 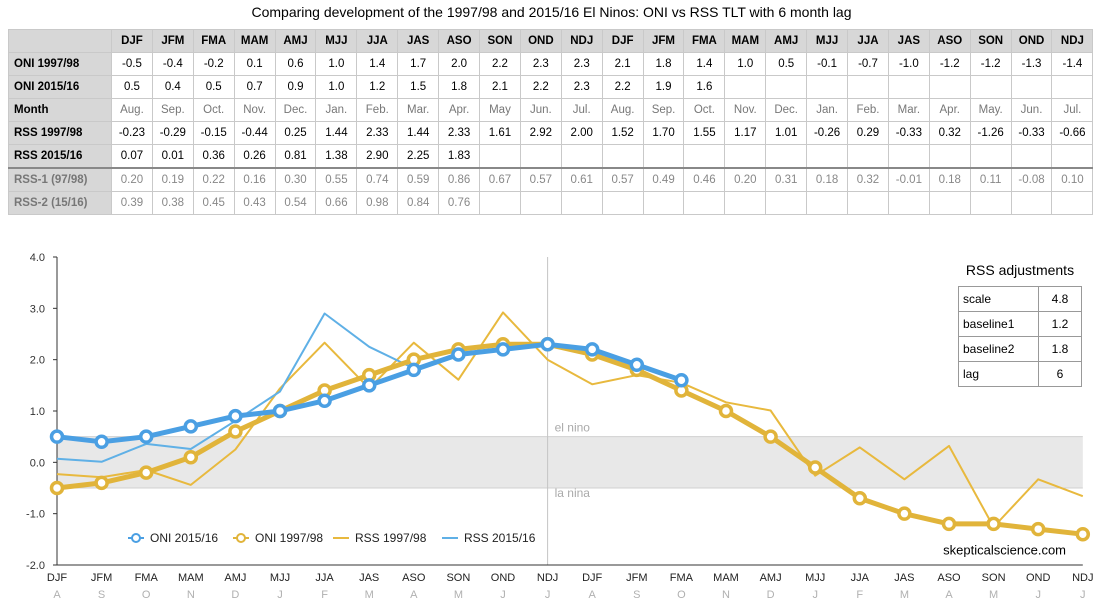 What do you see at coordinates (581, 110) in the screenshot?
I see `table-cell: Jul.` at bounding box center [581, 110].